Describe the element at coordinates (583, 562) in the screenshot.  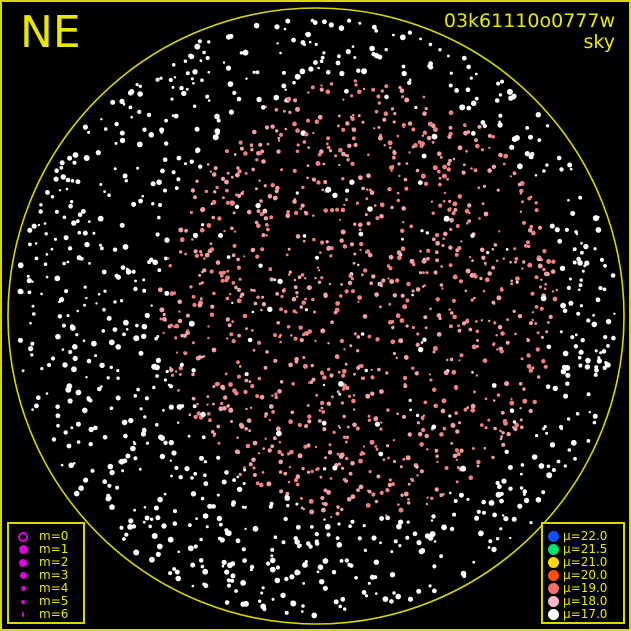
I see `brightness-legend-item: μ=21.0` at that location.